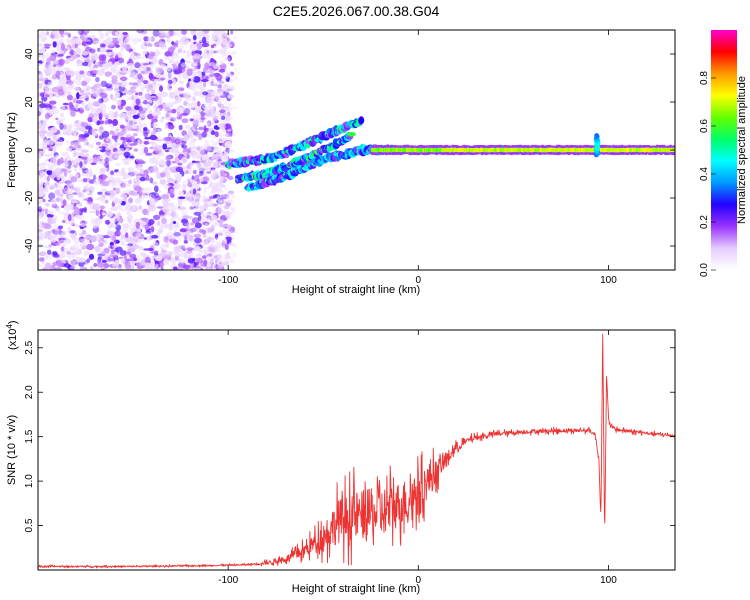 Image resolution: width=750 pixels, height=600 pixels. I want to click on snr-y-tick-label: 2.0, so click(29, 392).